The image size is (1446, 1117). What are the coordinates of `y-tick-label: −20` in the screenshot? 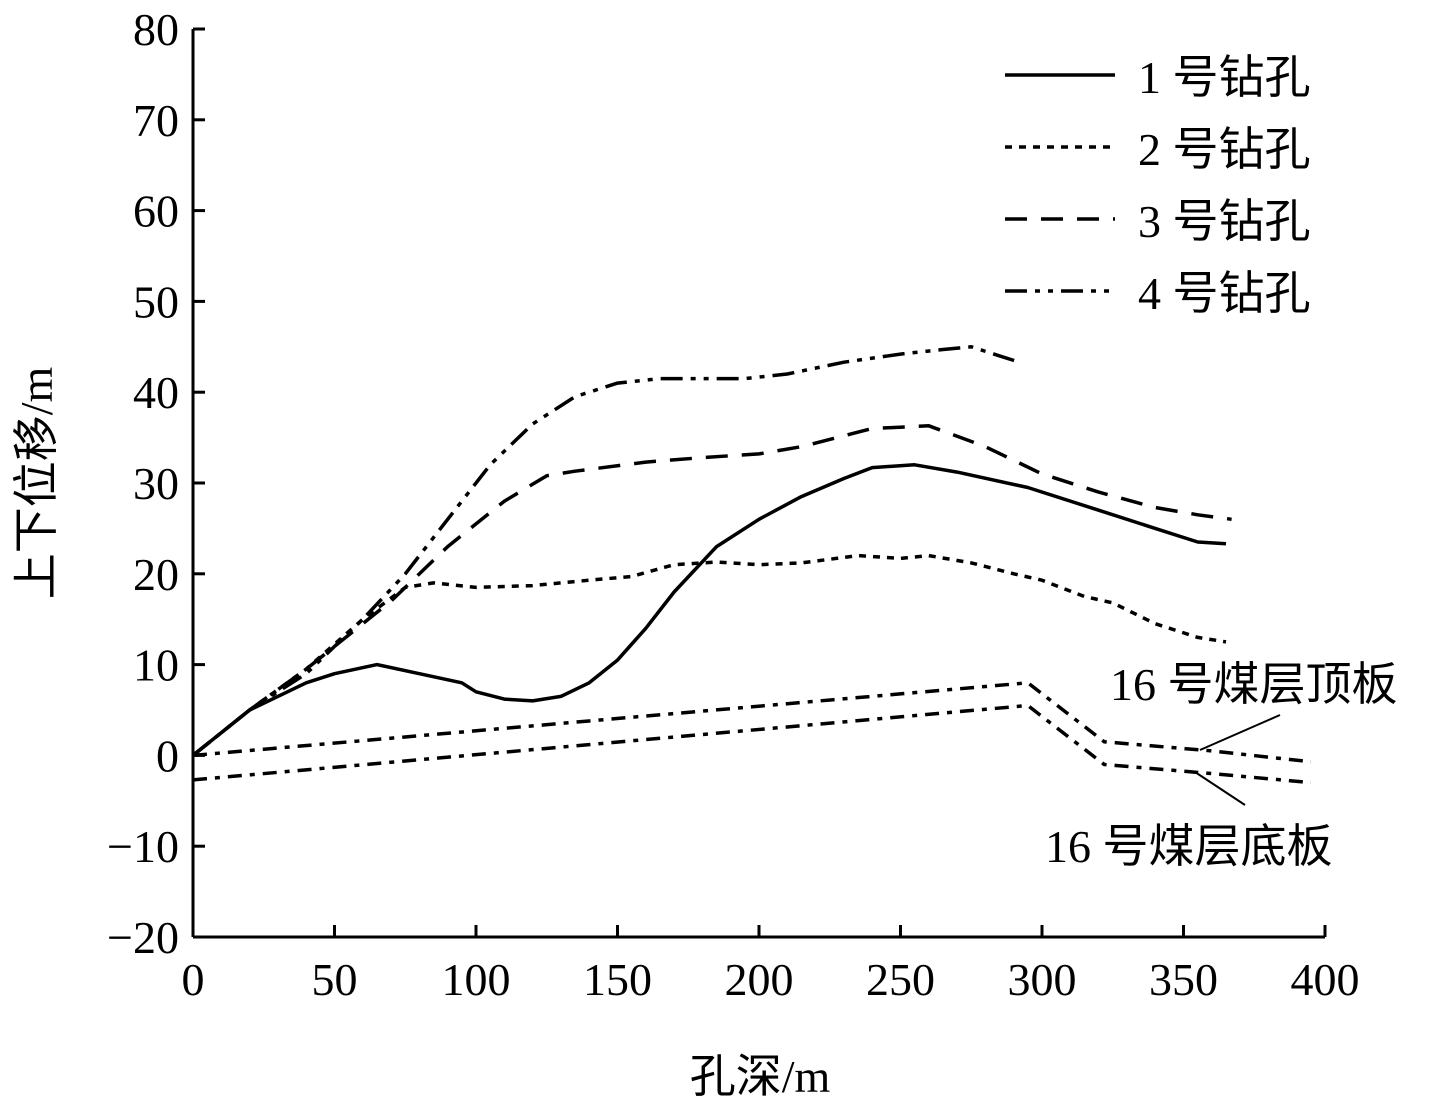 It's located at (143, 937).